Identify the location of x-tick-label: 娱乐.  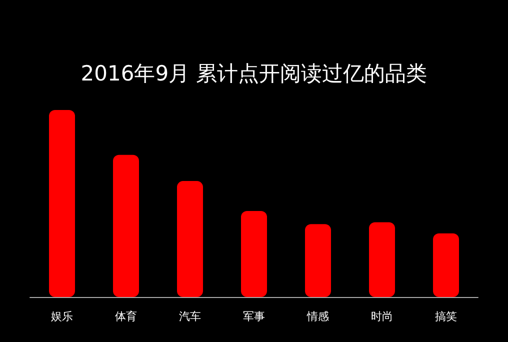
(62, 316).